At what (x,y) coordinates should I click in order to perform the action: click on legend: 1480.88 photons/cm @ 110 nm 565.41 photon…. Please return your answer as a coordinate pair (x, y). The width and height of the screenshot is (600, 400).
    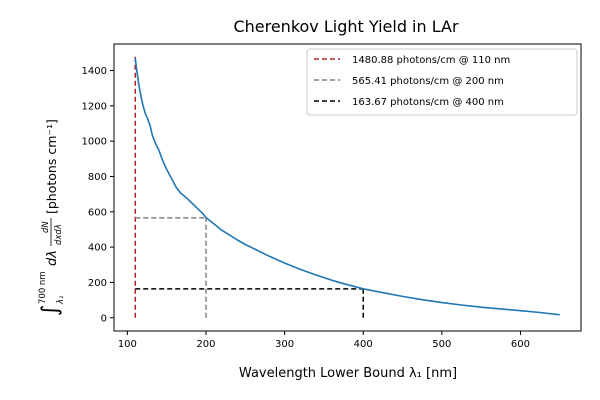
    Looking at the image, I should click on (442, 82).